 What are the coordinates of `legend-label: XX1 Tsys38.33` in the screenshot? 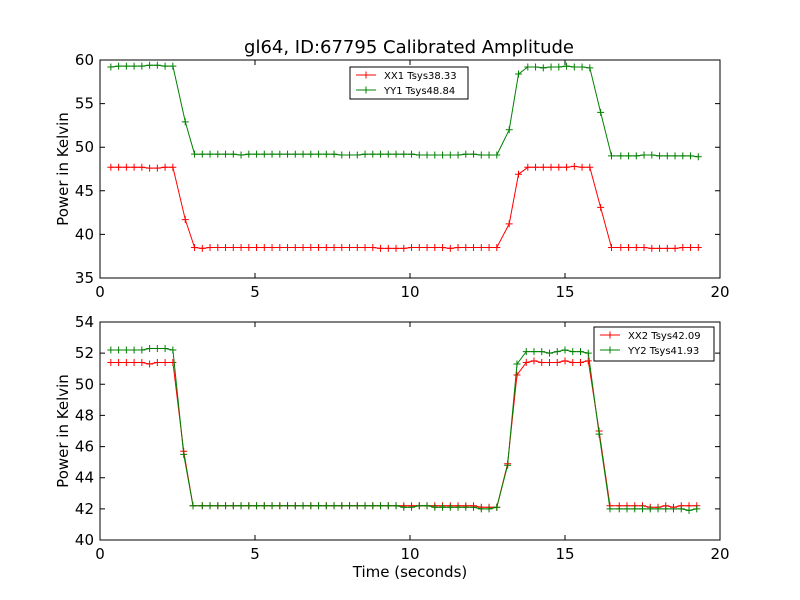 It's located at (420, 76).